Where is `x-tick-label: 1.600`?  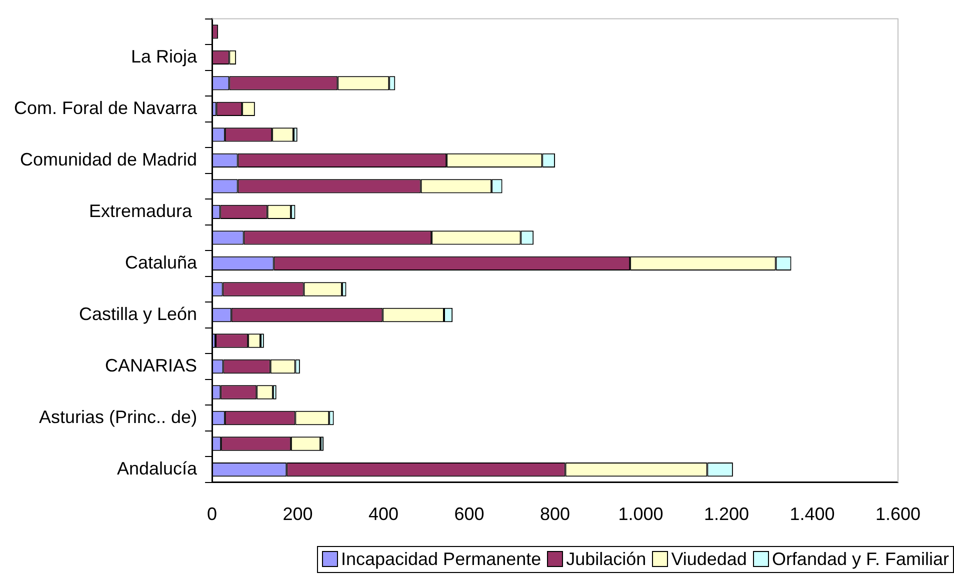 x-tick-label: 1.600 is located at coordinates (898, 514).